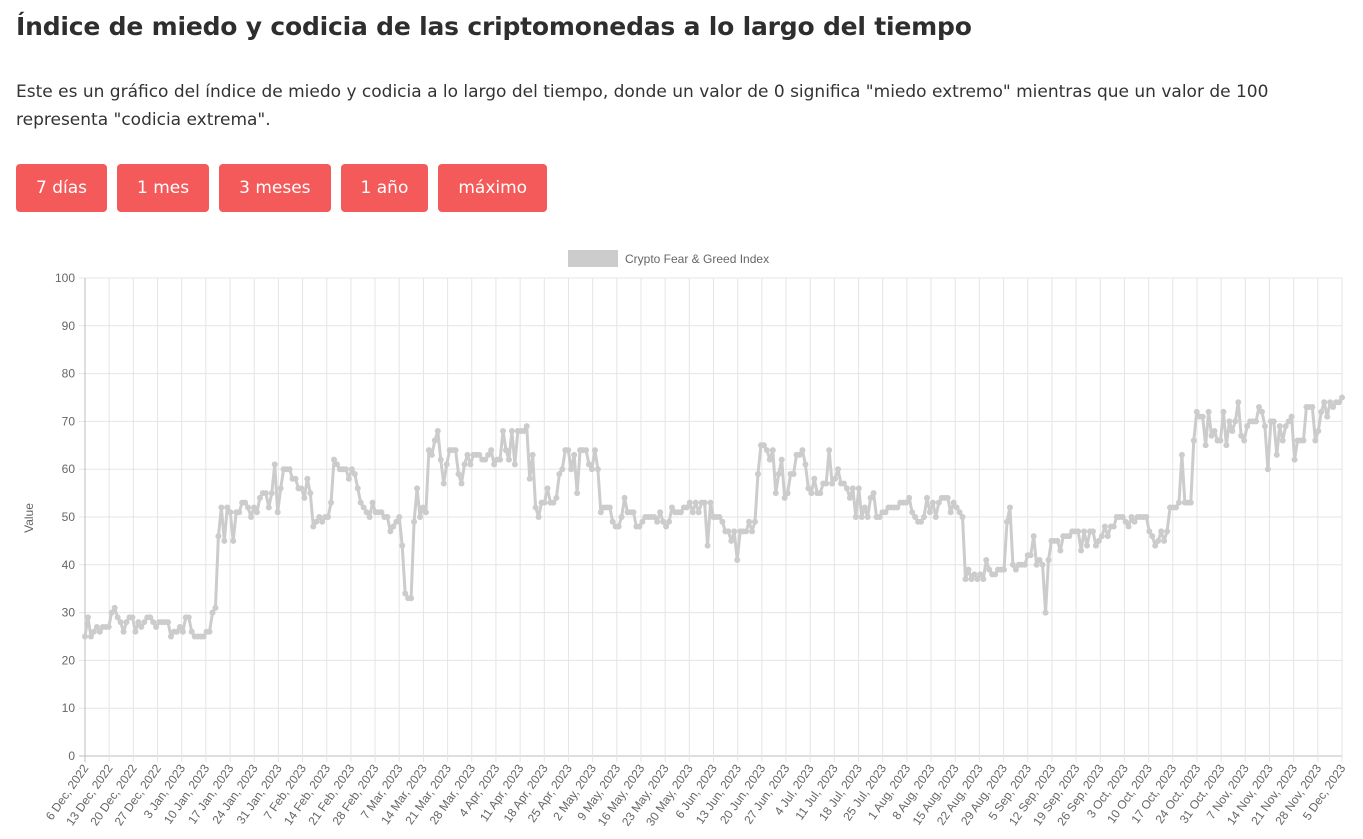 This screenshot has height=839, width=1363. Describe the element at coordinates (275, 188) in the screenshot. I see `range-3-months-button: 3 meses` at that location.